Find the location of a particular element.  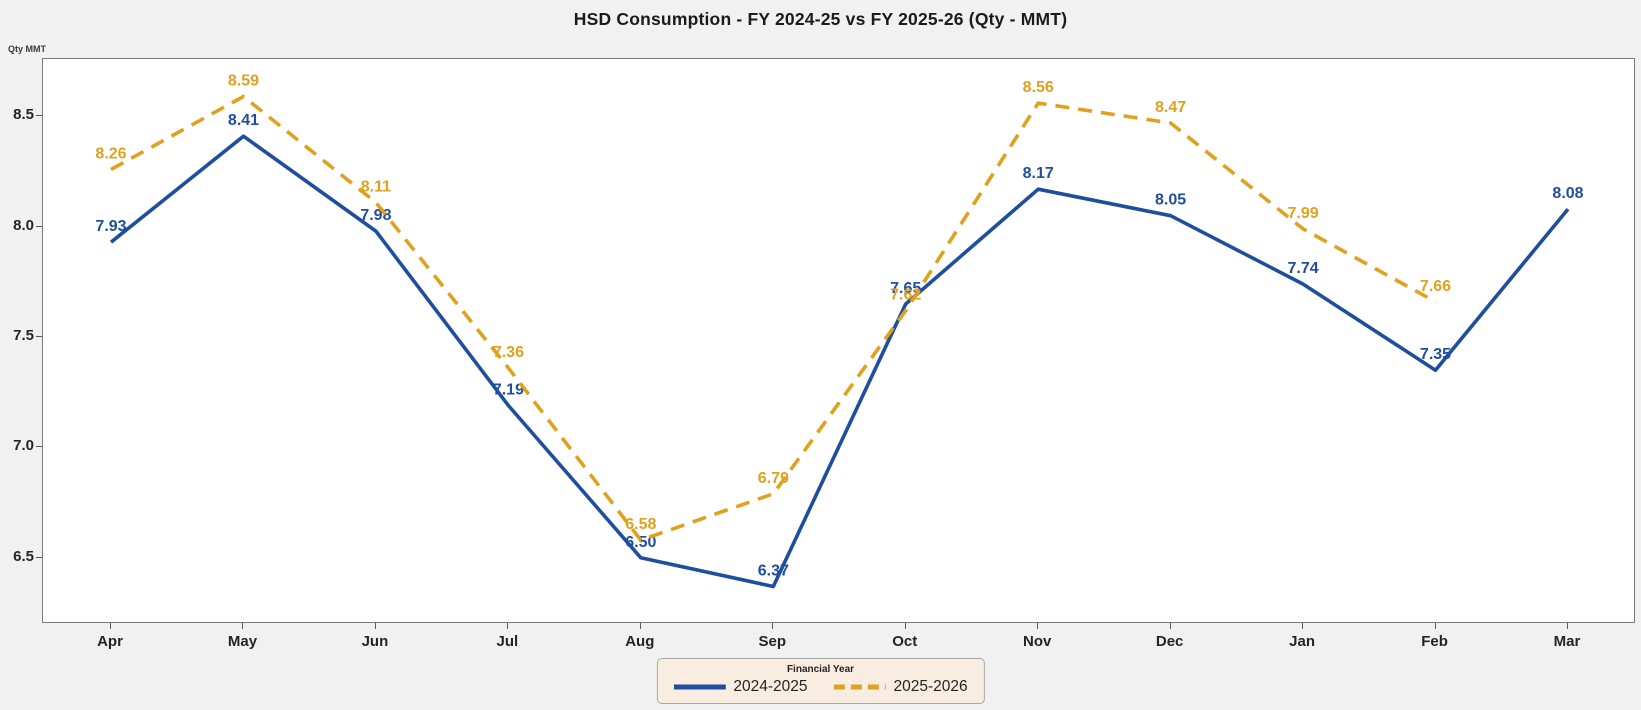

x-tick-label-dec: Dec is located at coordinates (1169, 641).